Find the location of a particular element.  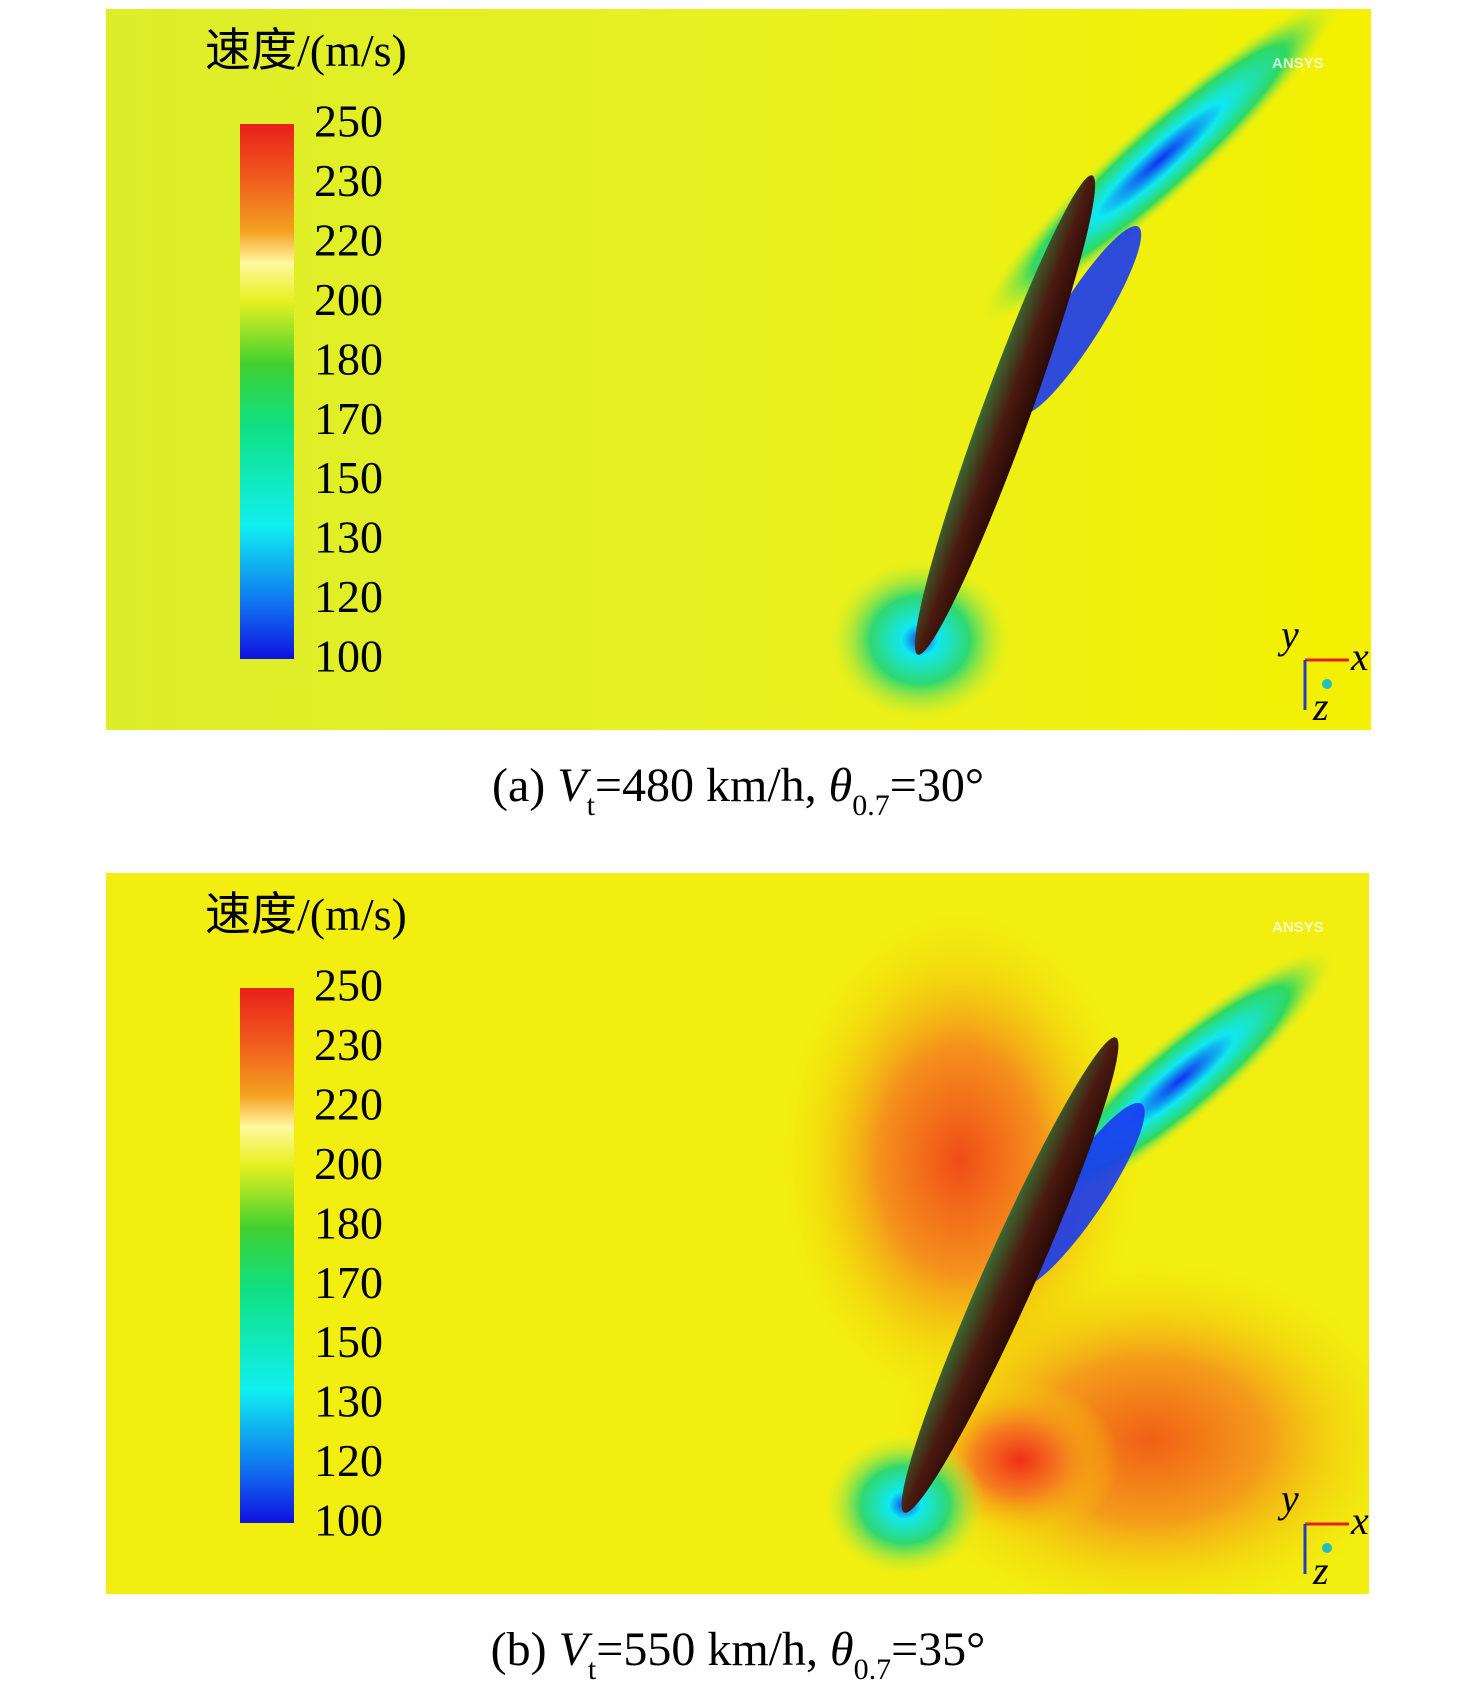

caption-text: =480 km/h, is located at coordinates (712, 785).